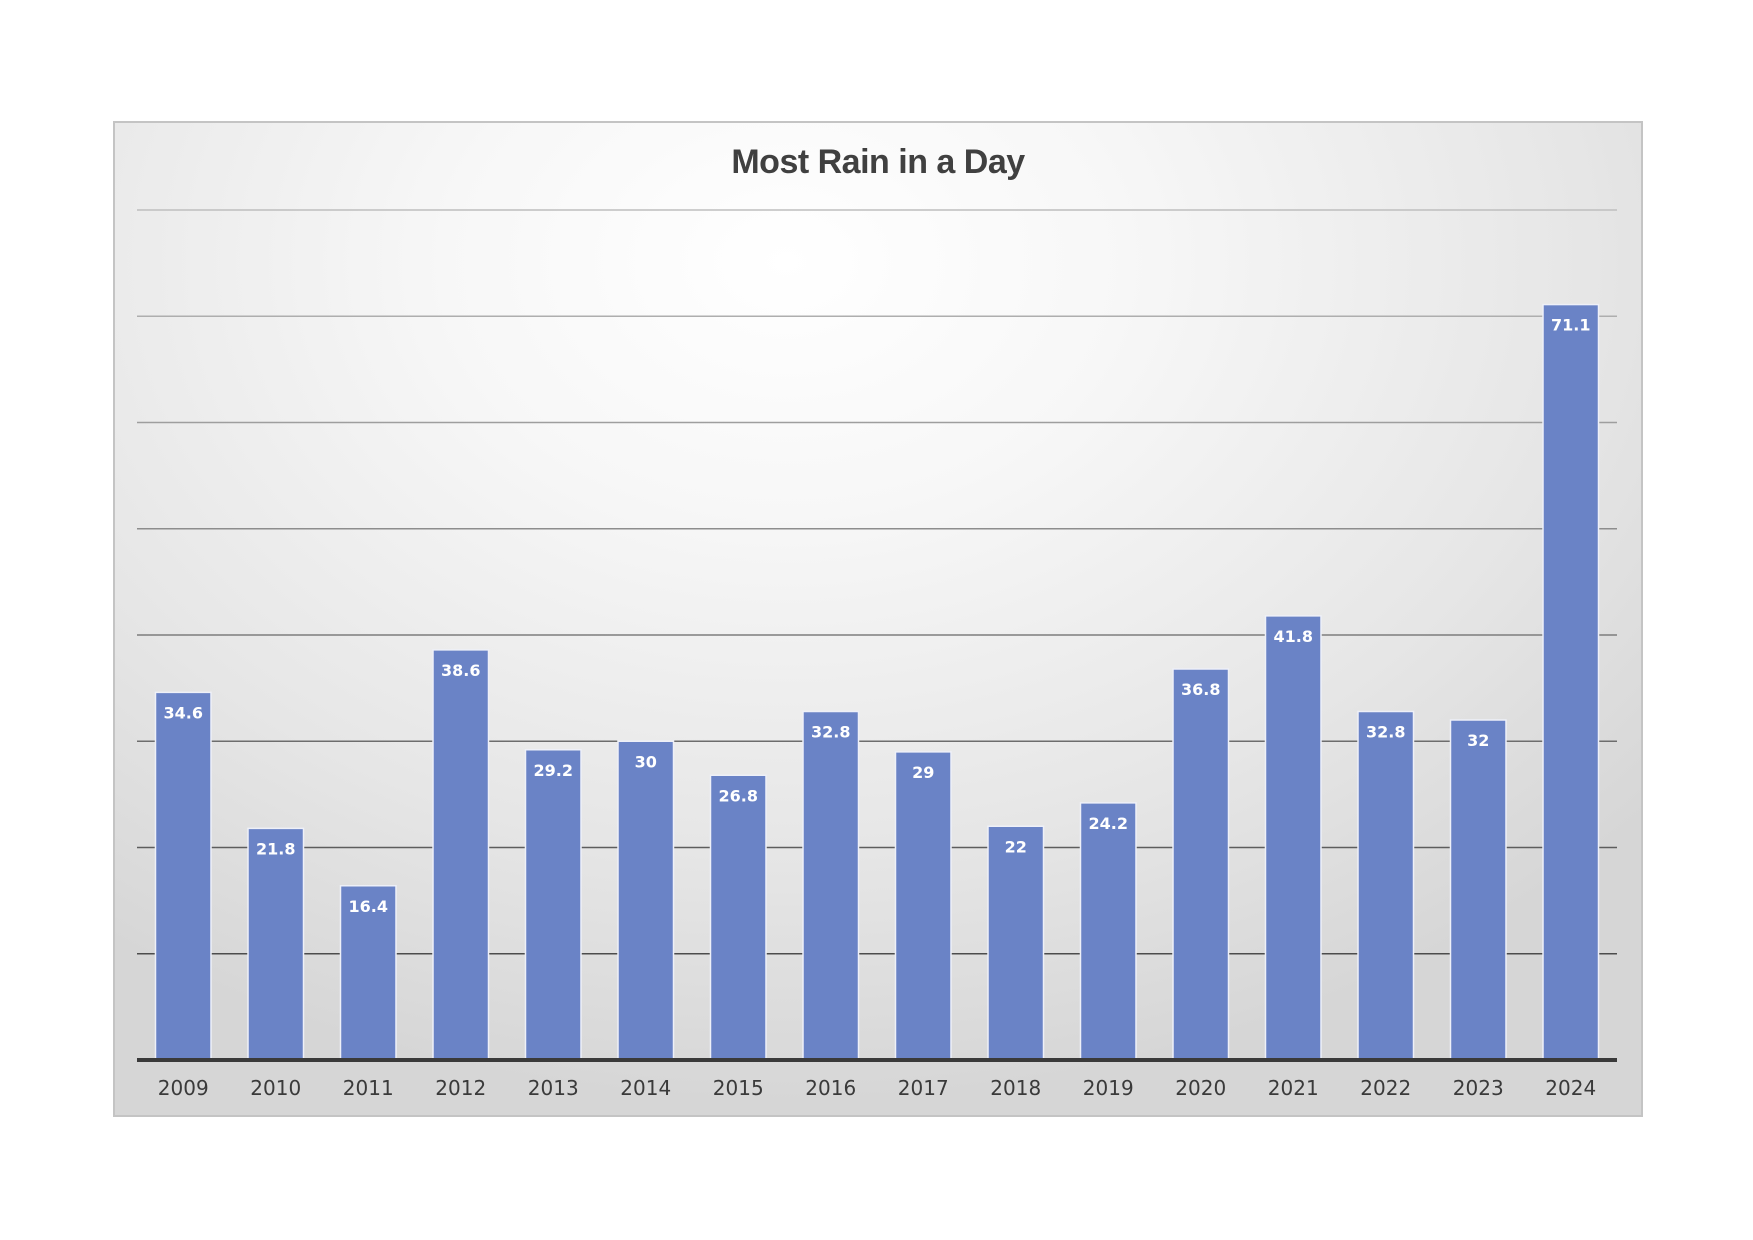 This screenshot has width=1753, height=1240. I want to click on data-label-2024: 71.1, so click(1570, 325).